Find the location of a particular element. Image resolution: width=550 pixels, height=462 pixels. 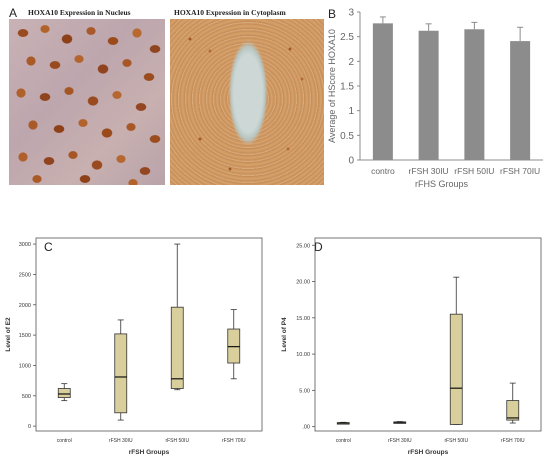

panel-d-letter: D is located at coordinates (318, 247).